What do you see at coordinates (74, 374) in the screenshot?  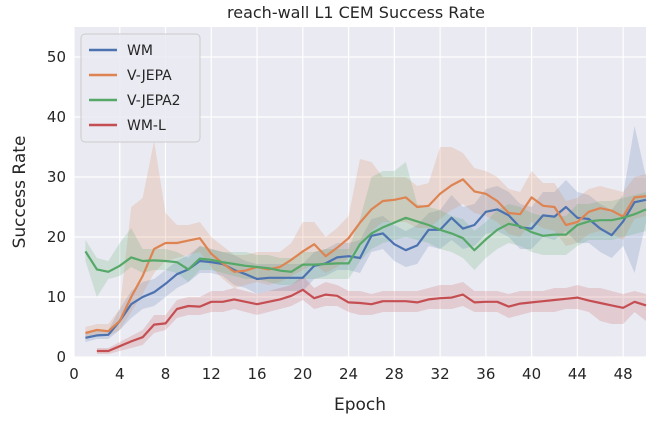 I see `x-tick-label: 0` at bounding box center [74, 374].